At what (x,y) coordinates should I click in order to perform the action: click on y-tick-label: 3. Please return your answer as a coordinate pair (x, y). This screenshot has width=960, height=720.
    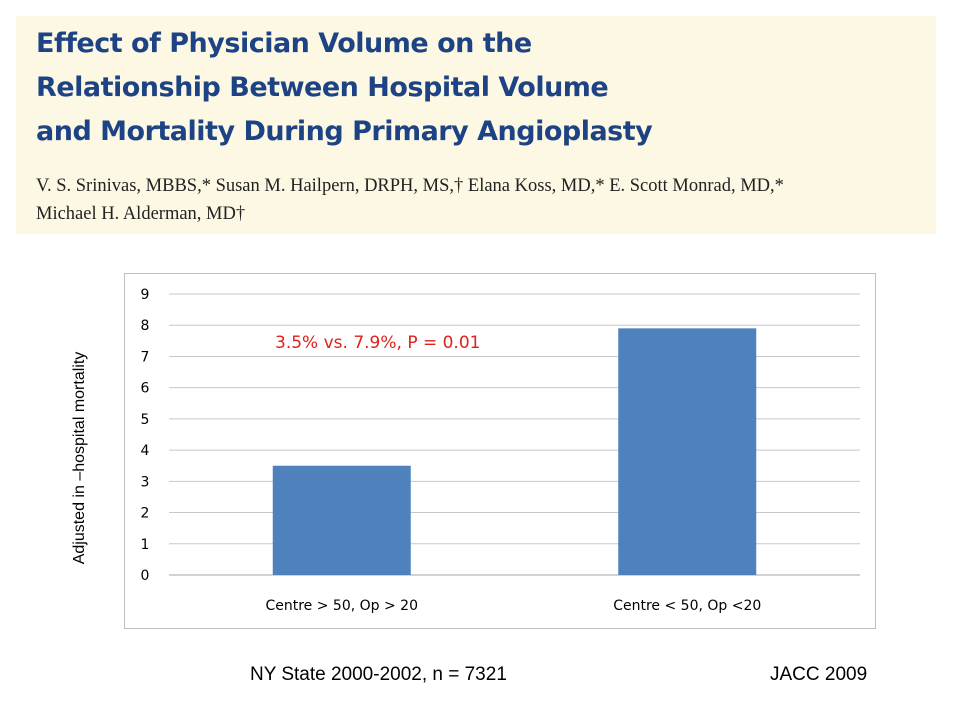
    Looking at the image, I should click on (145, 482).